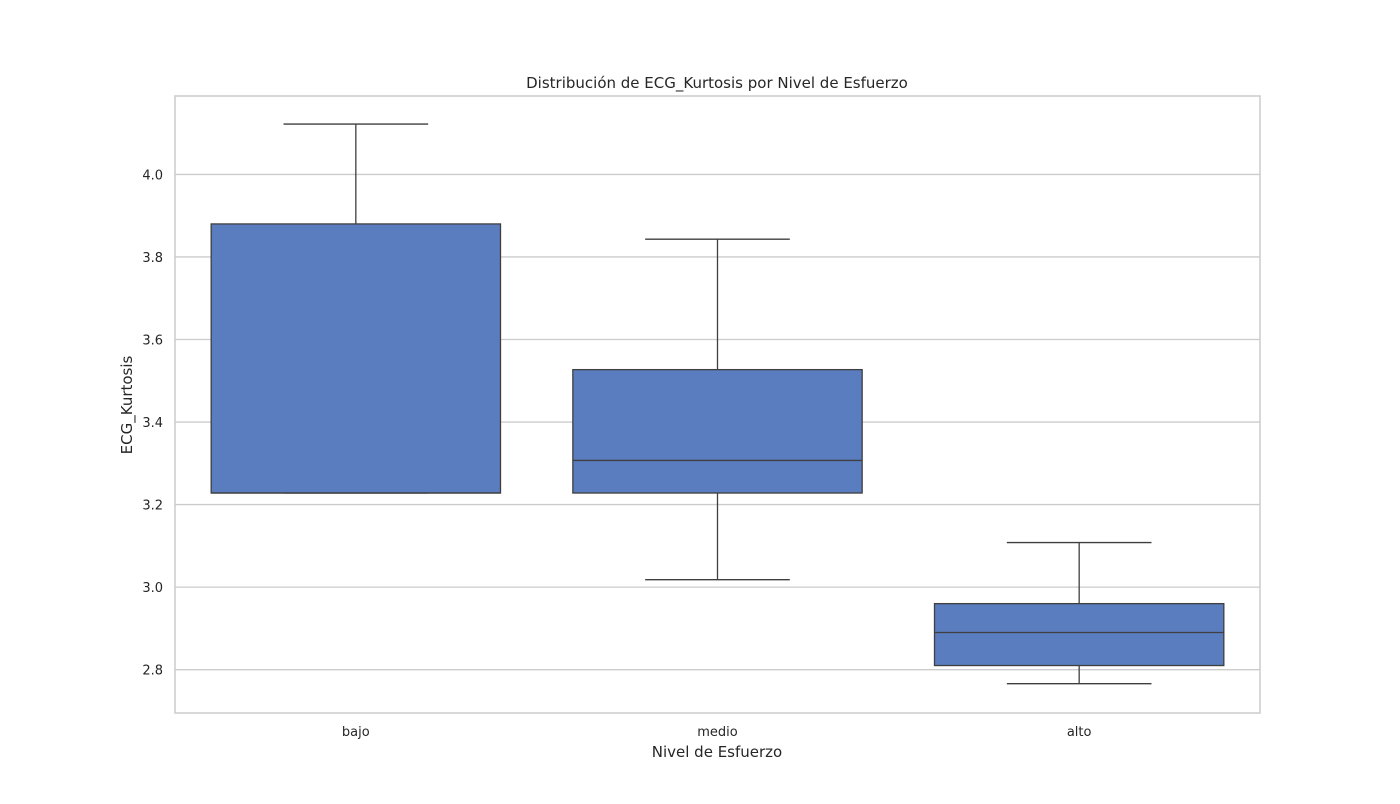  I want to click on box-group-medio, so click(717, 409).